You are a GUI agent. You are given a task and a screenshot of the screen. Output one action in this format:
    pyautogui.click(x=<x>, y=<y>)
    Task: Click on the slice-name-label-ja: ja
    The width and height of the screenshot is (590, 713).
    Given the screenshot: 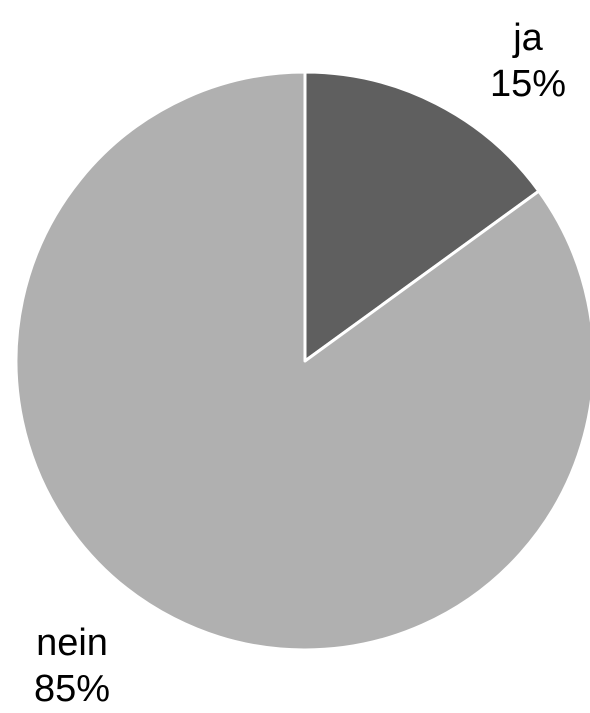 What is the action you would take?
    pyautogui.click(x=527, y=38)
    